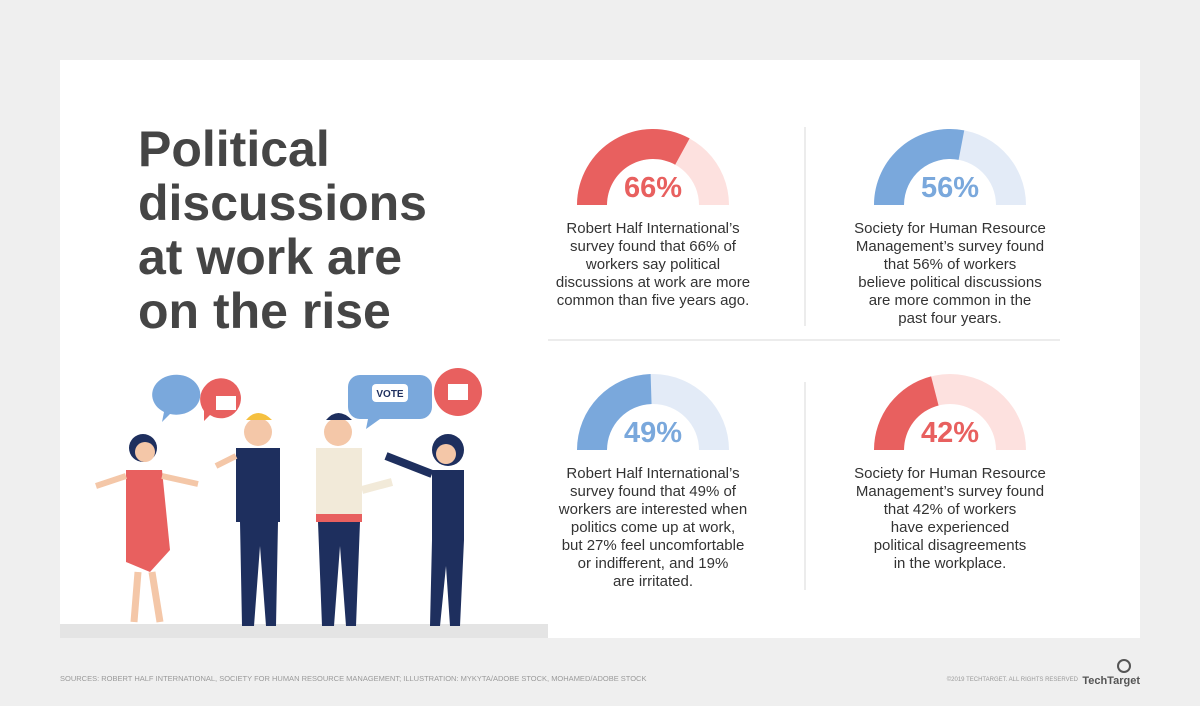  I want to click on stat-description: are more common in the, so click(950, 300).